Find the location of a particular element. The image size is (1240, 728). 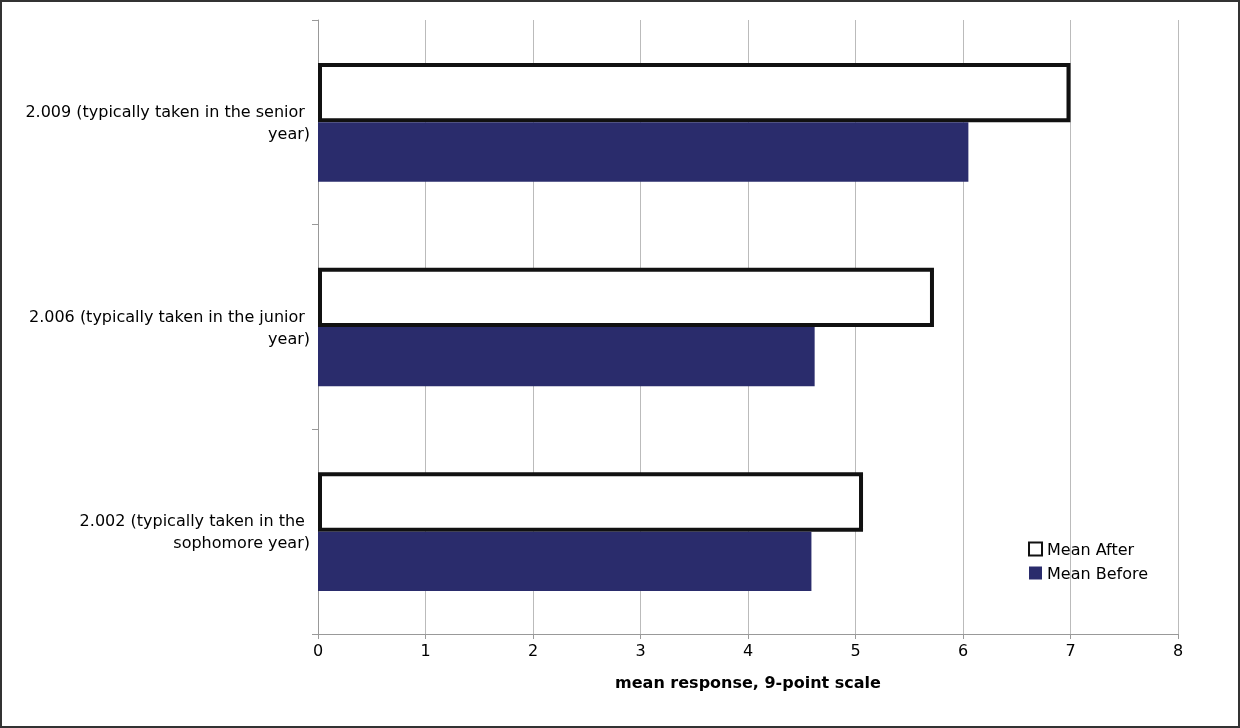

x-tick-label: 3 is located at coordinates (640, 650).